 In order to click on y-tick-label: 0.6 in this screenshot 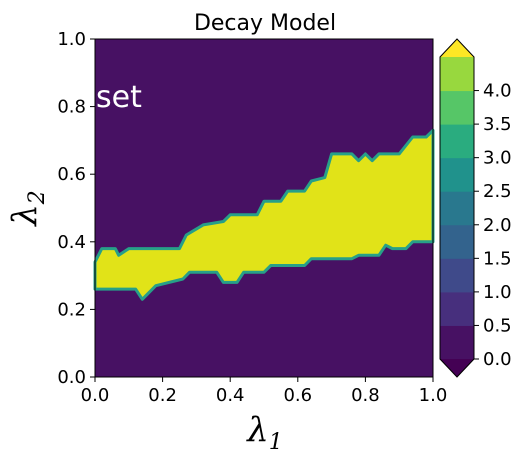, I will do `click(71, 174)`.